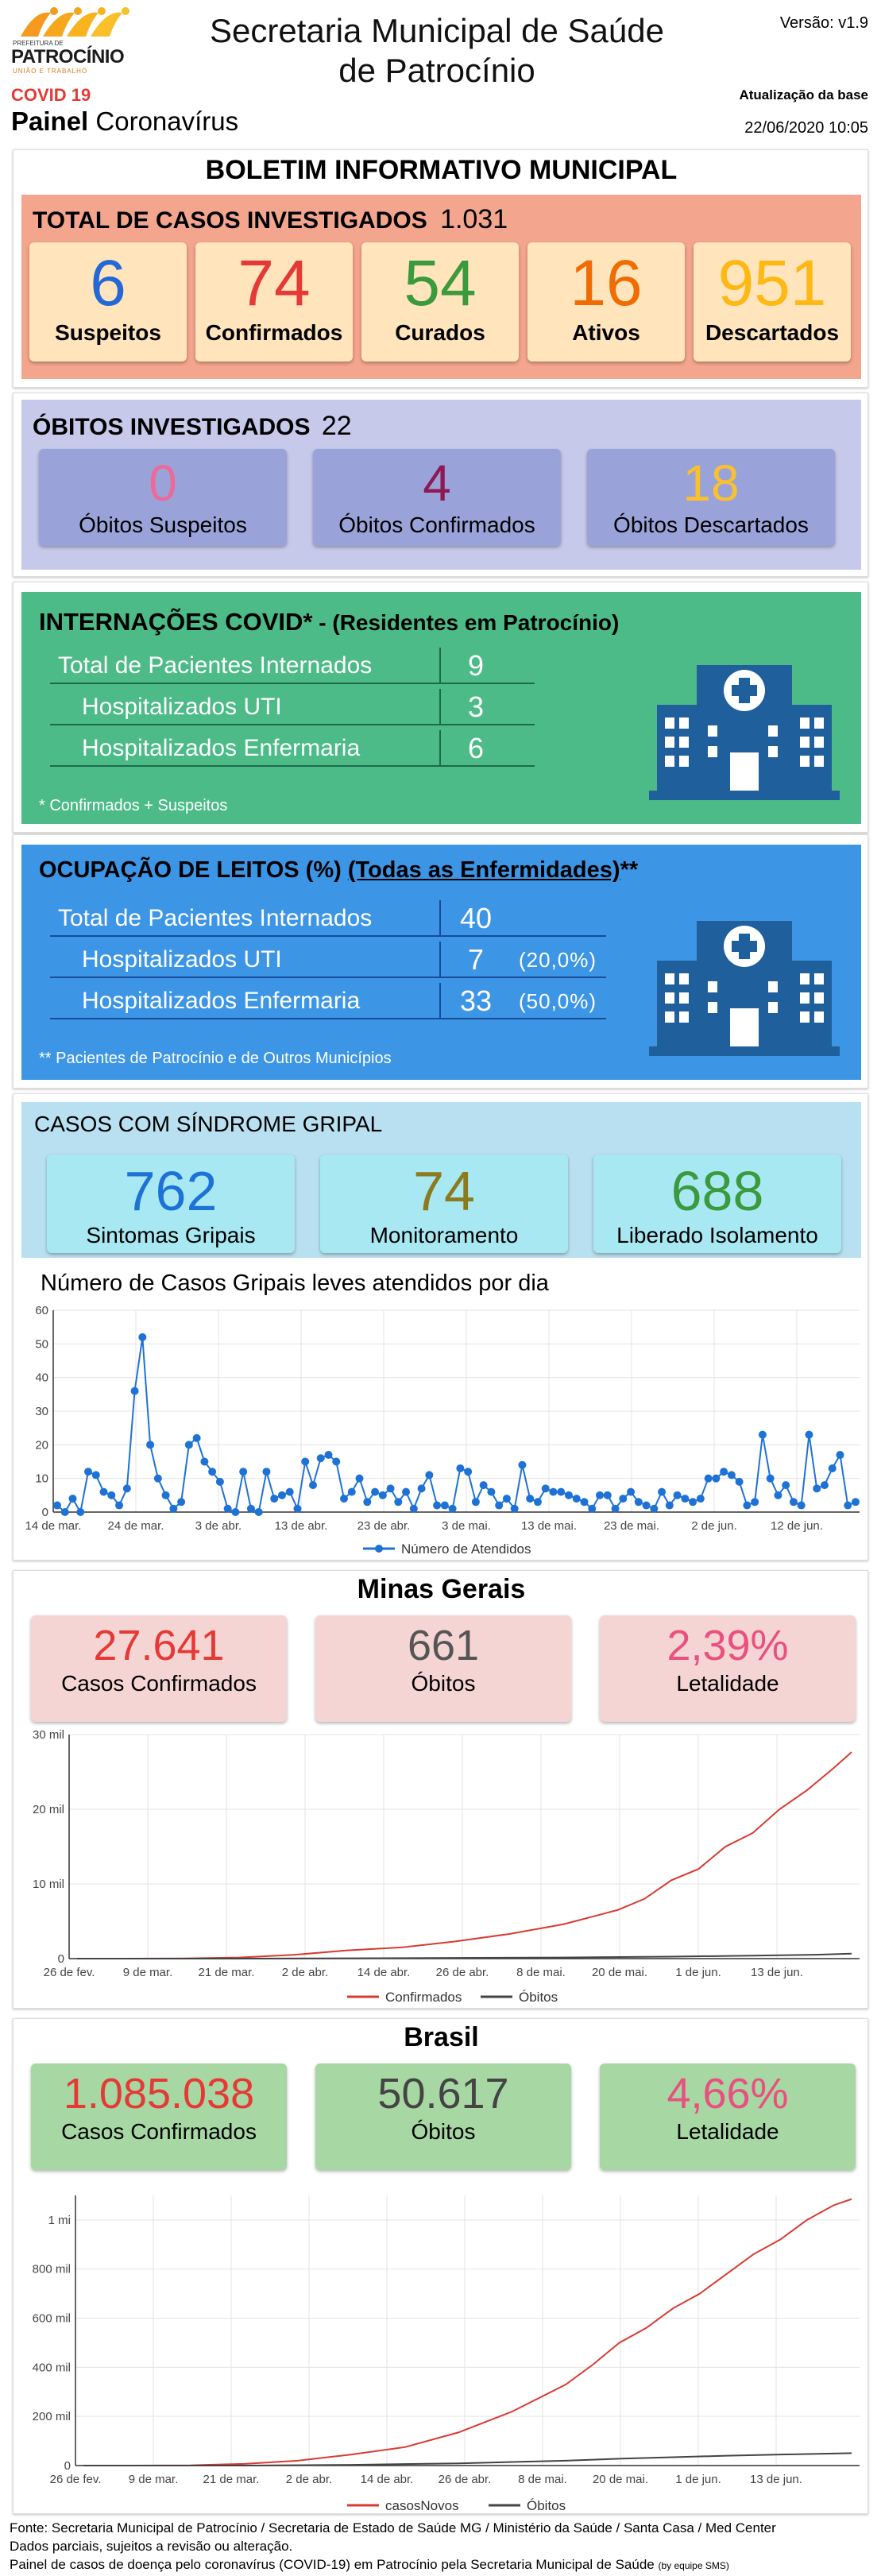 The width and height of the screenshot is (881, 2576). Describe the element at coordinates (606, 302) in the screenshot. I see `bulletin-card-4: 16 Ativos` at that location.